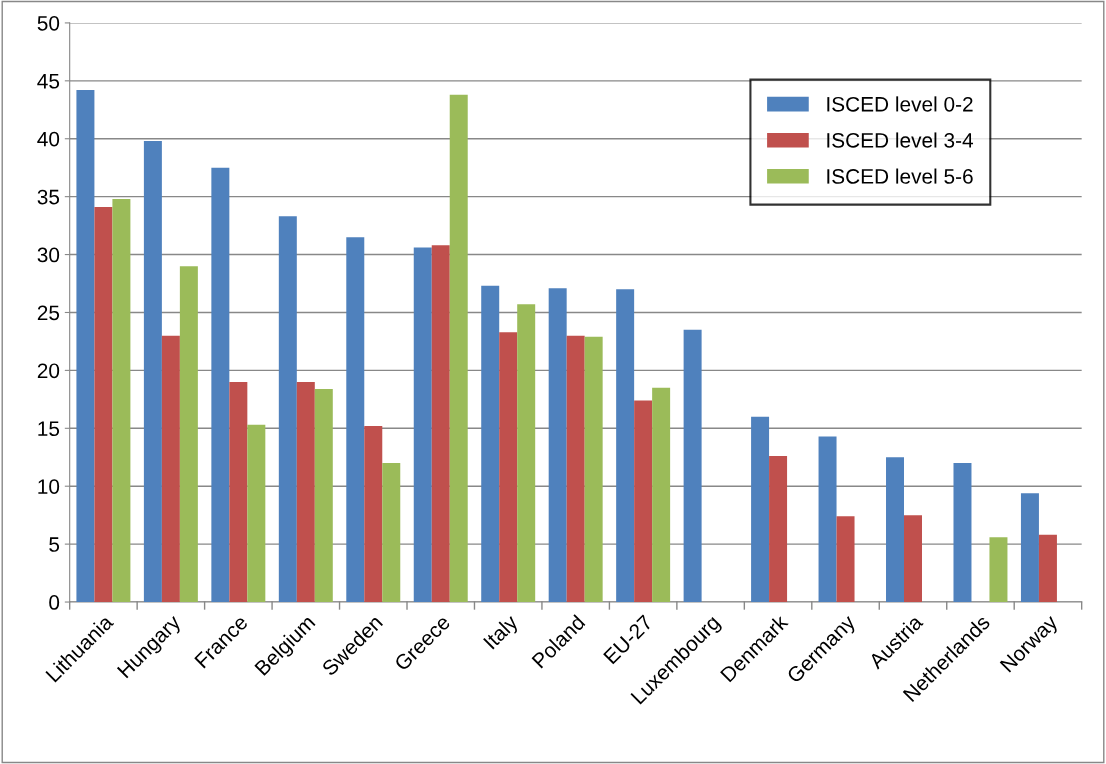 The image size is (1106, 764). Describe the element at coordinates (54, 602) in the screenshot. I see `y-tick-label: 0` at that location.